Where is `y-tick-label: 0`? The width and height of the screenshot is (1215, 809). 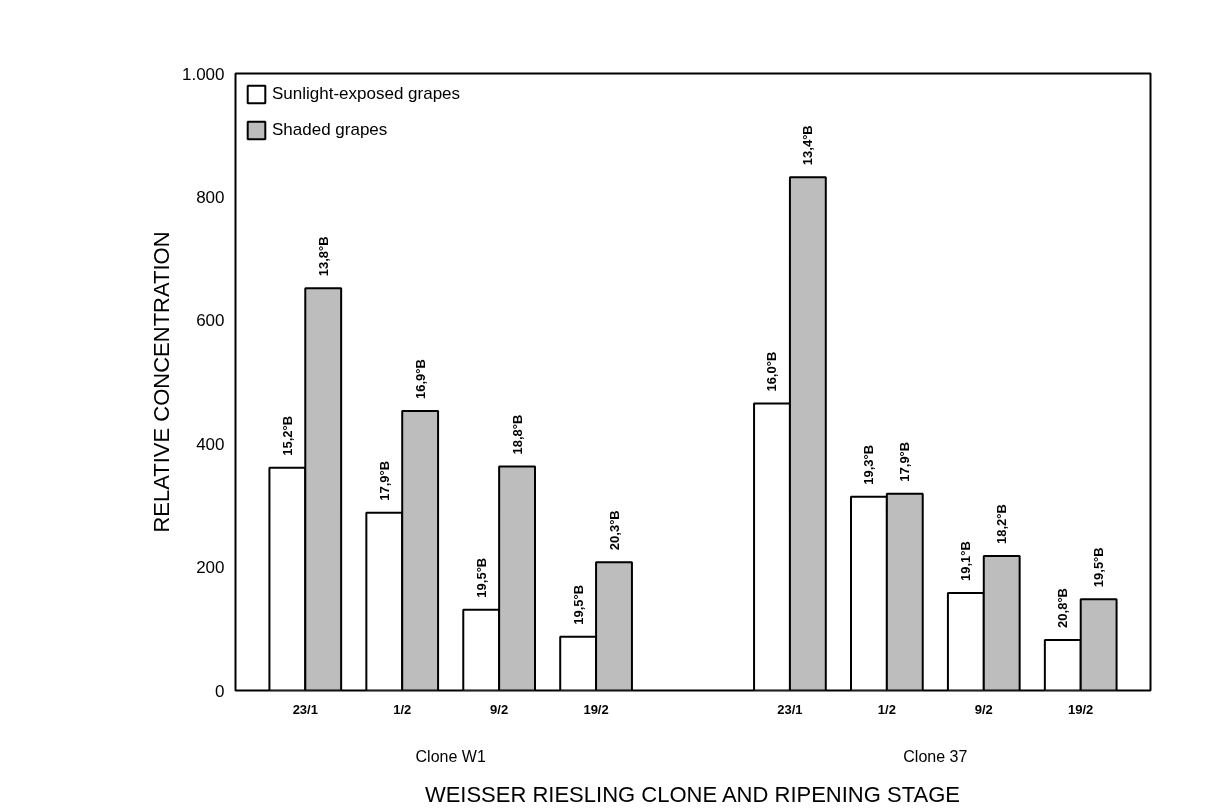 y-tick-label: 0 is located at coordinates (220, 691).